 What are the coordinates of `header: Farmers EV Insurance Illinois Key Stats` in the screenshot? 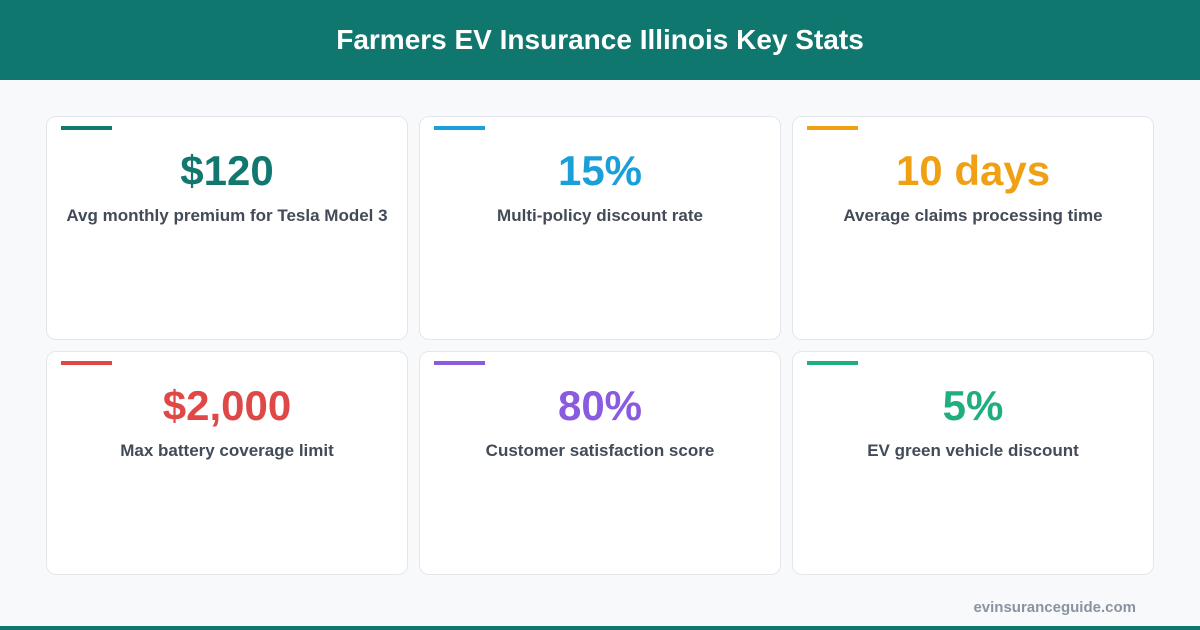 It's located at (600, 40).